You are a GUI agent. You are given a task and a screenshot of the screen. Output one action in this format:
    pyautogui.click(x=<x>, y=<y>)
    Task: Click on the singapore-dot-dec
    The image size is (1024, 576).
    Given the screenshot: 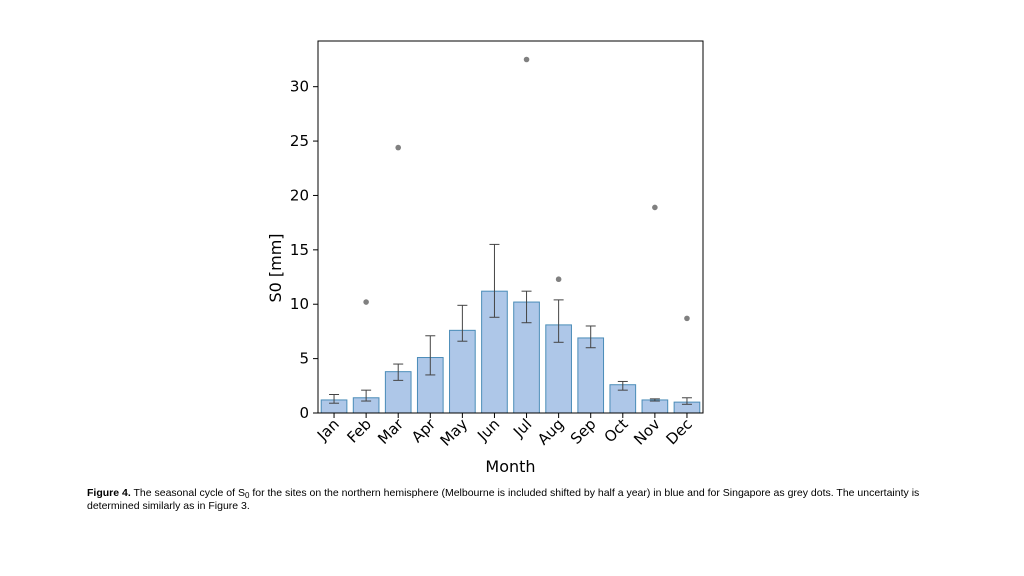 What is the action you would take?
    pyautogui.click(x=687, y=318)
    